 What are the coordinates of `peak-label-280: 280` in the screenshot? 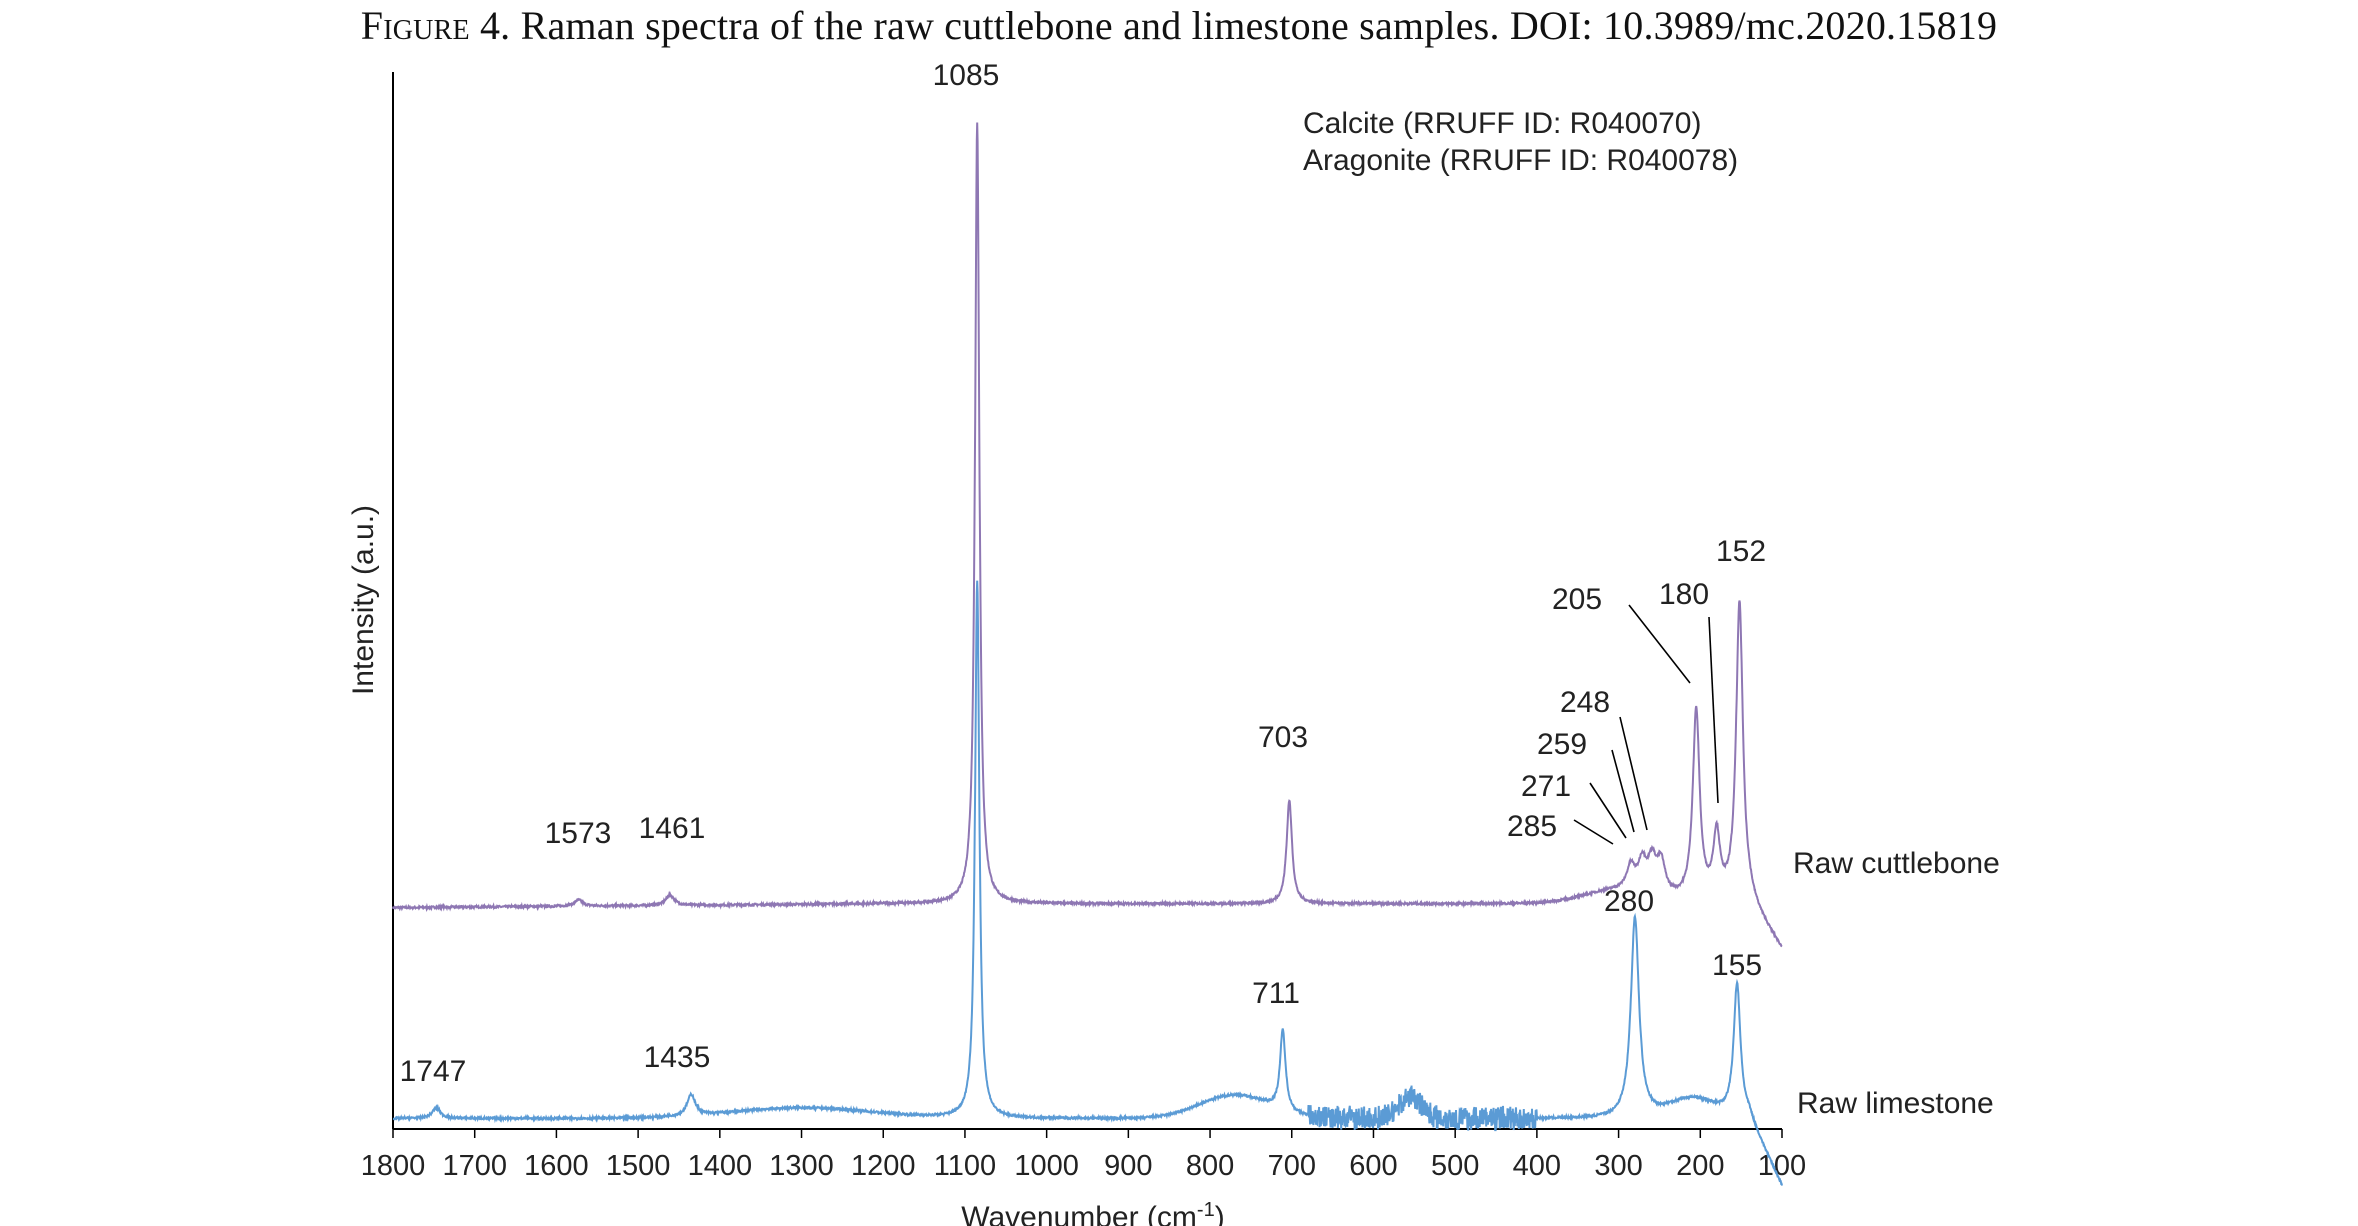 It's located at (1629, 901).